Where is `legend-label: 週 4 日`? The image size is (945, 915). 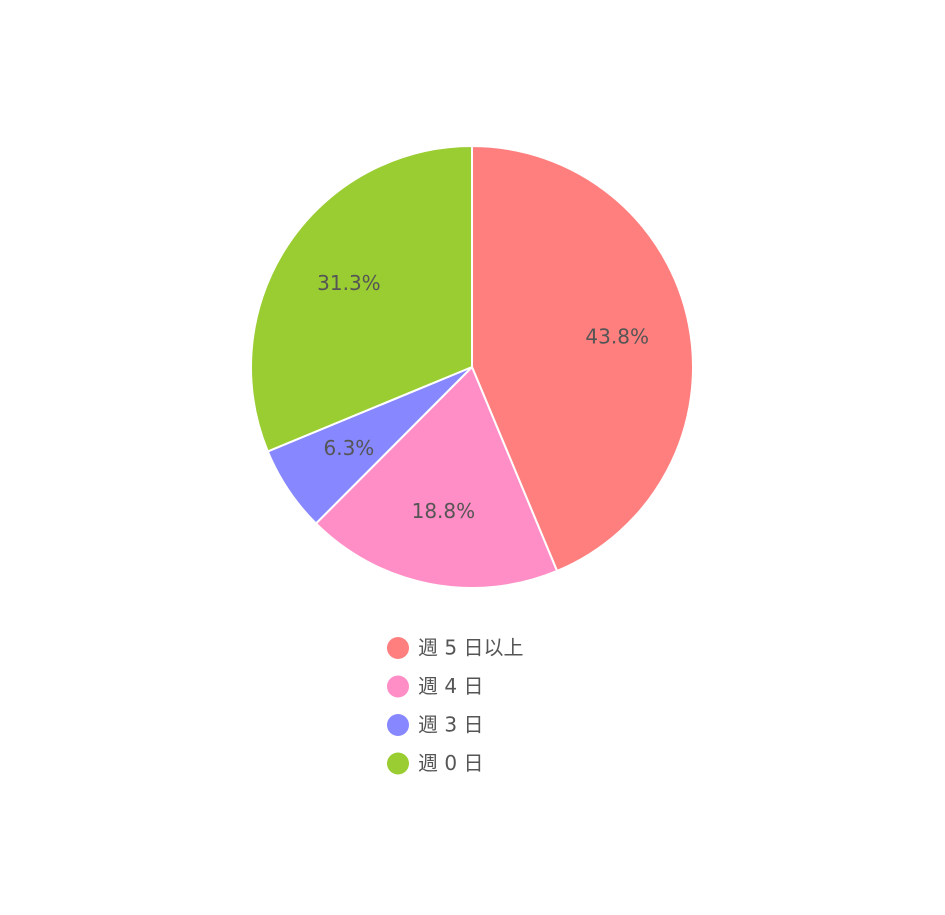 legend-label: 週 4 日 is located at coordinates (450, 686).